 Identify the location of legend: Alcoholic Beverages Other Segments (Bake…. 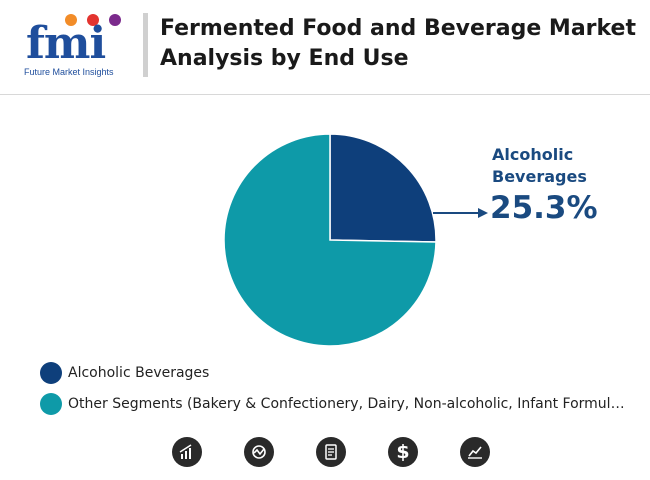
(340, 392).